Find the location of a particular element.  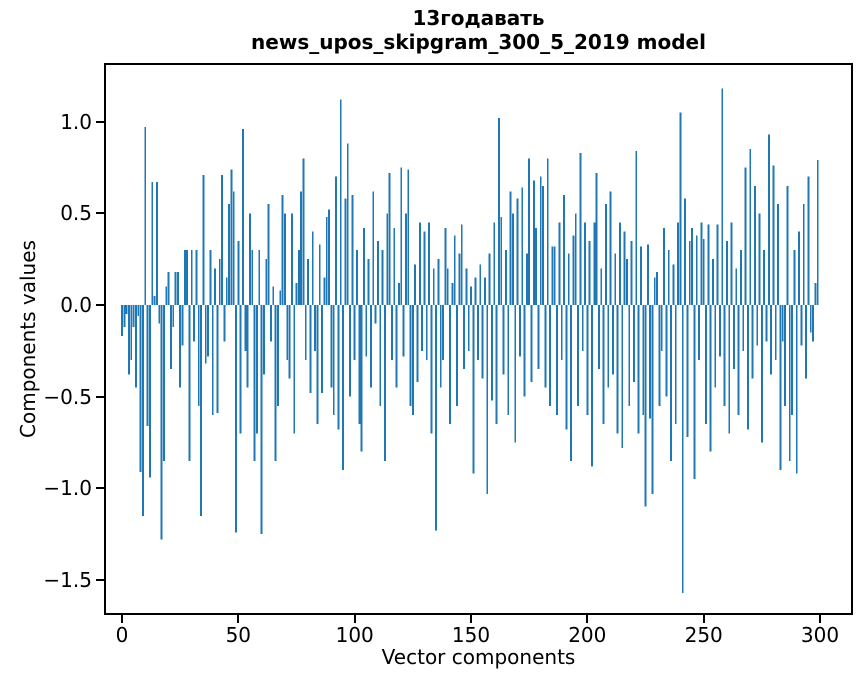

x-tick-mark is located at coordinates (471, 619).